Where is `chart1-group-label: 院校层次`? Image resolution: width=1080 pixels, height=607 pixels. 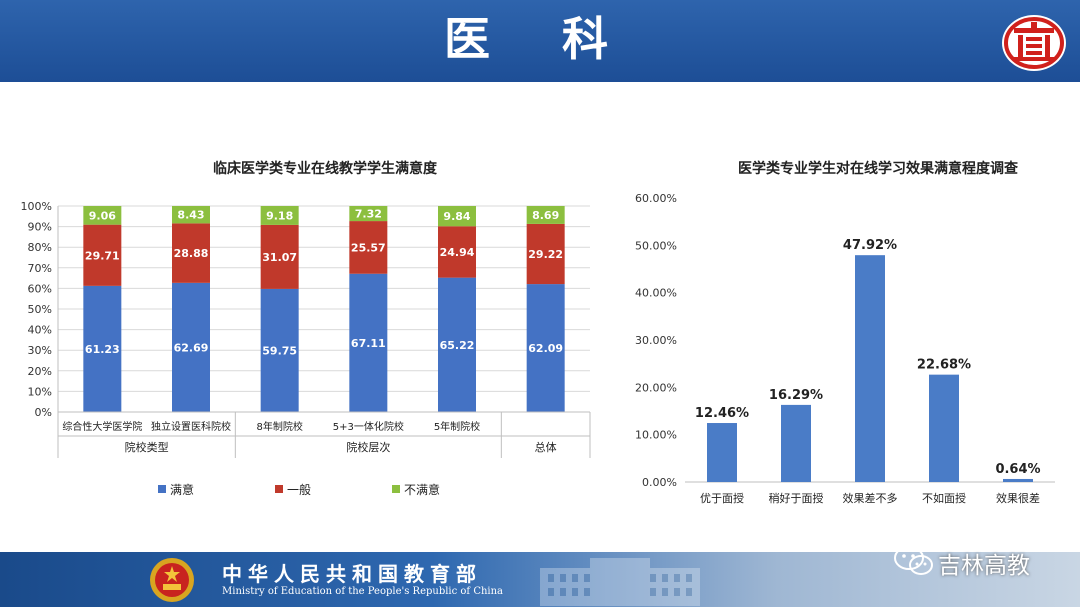 chart1-group-label: 院校层次 is located at coordinates (368, 447).